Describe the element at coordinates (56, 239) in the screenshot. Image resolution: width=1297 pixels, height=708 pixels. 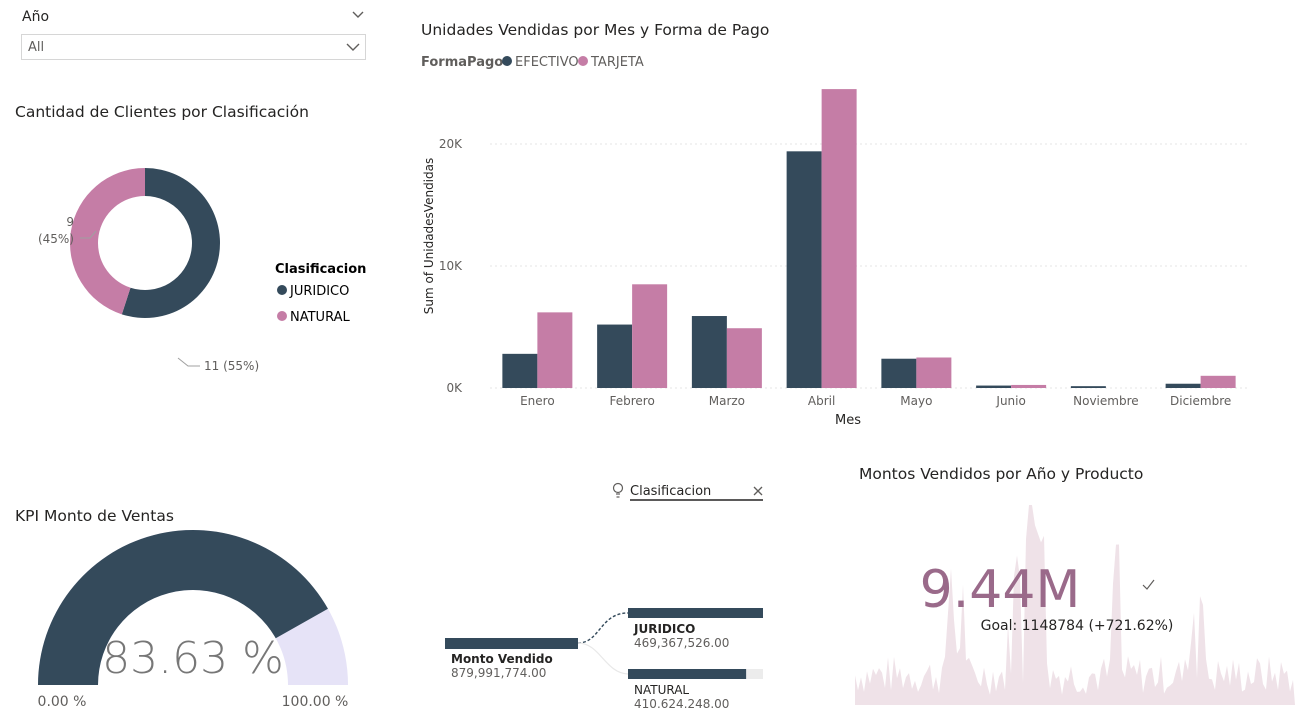
I see `natural-data-label-pct: (45%)` at that location.